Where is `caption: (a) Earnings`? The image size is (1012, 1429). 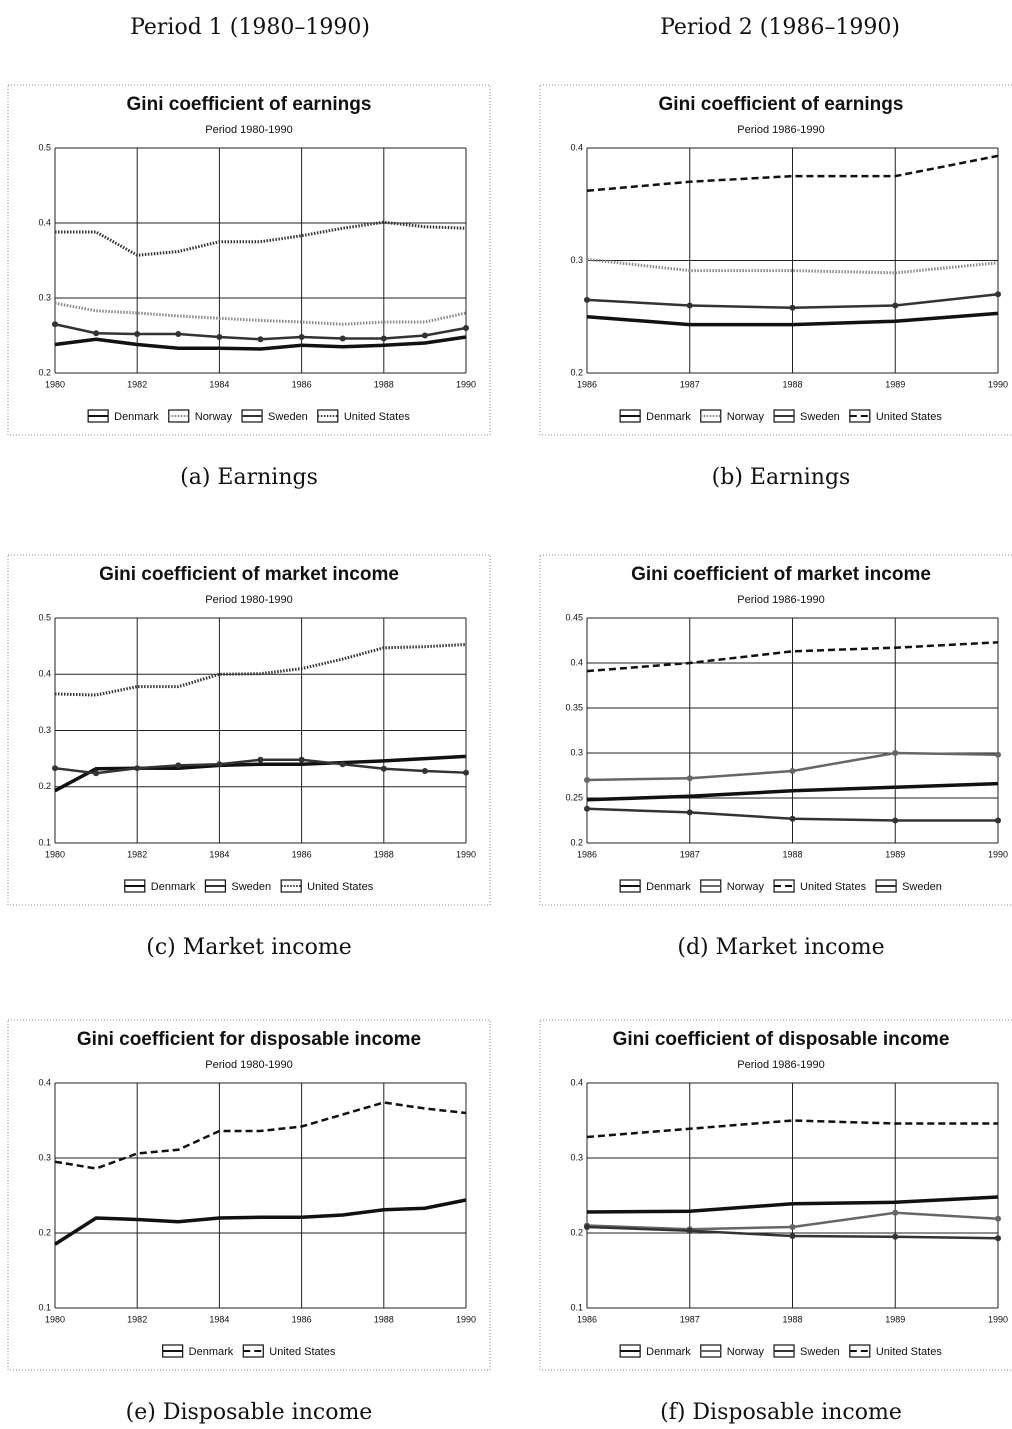 caption: (a) Earnings is located at coordinates (249, 477).